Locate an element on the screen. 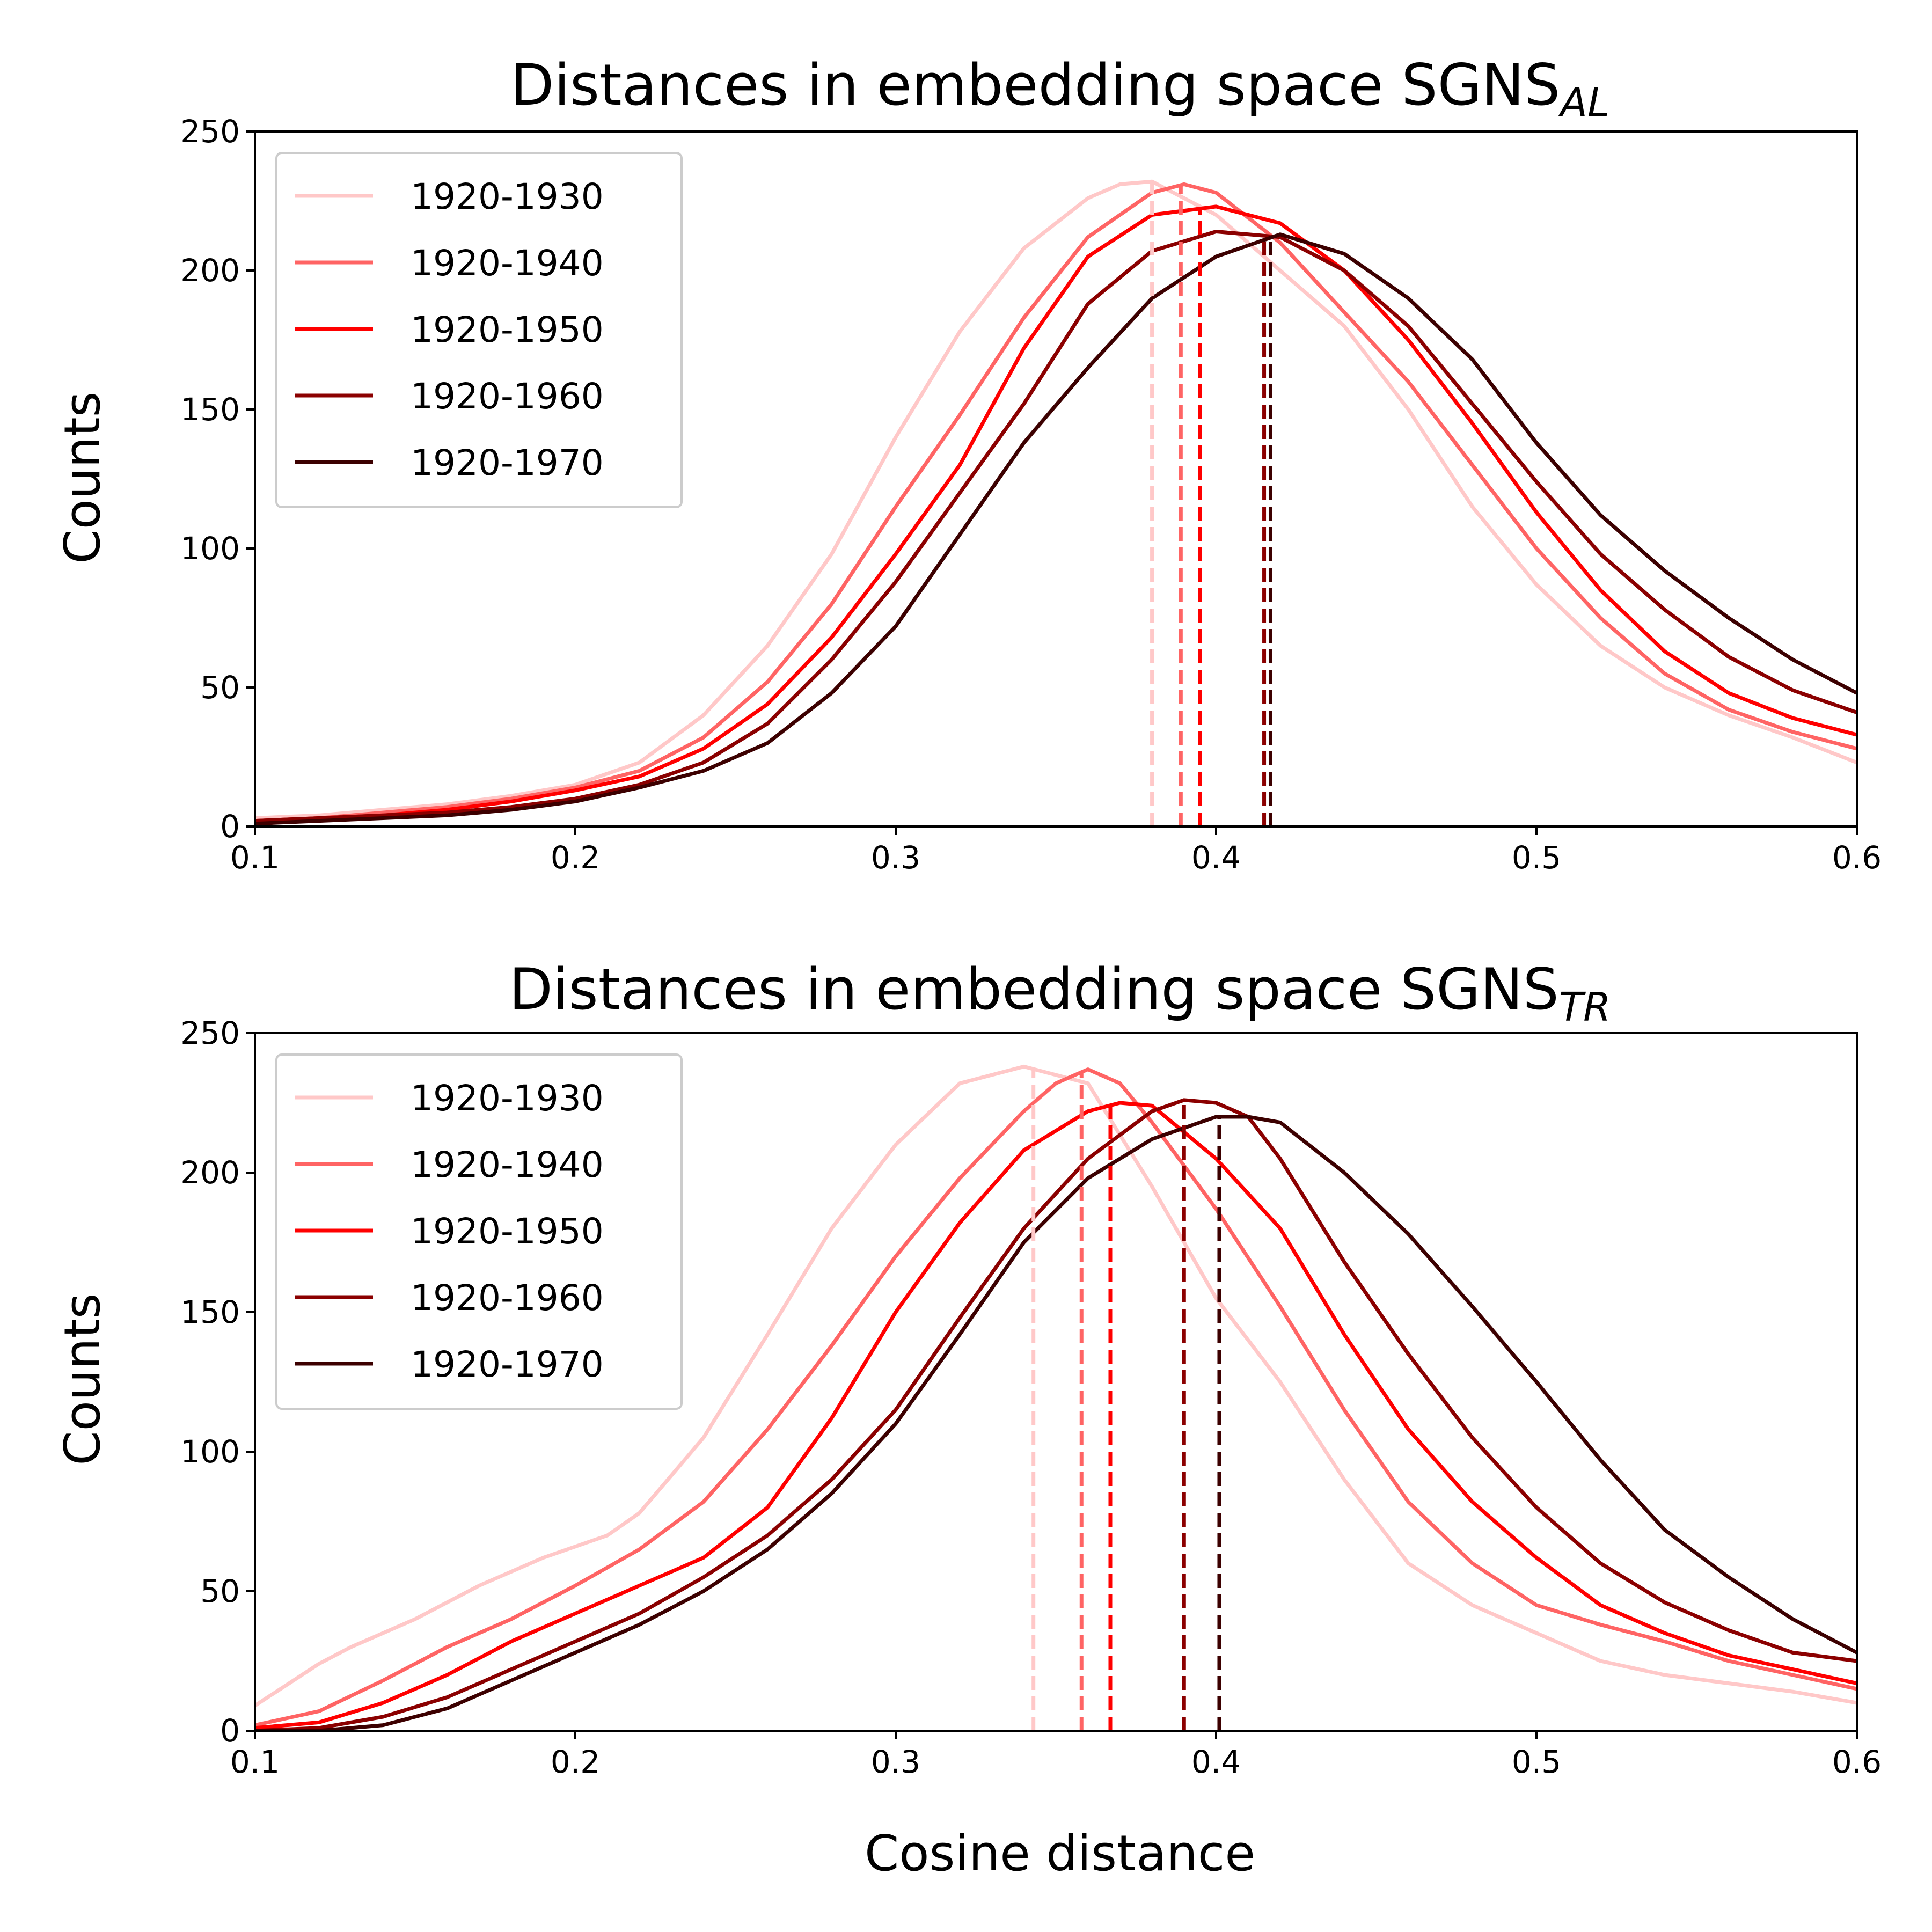  chart-bottom-legend-box is located at coordinates (479, 1231).